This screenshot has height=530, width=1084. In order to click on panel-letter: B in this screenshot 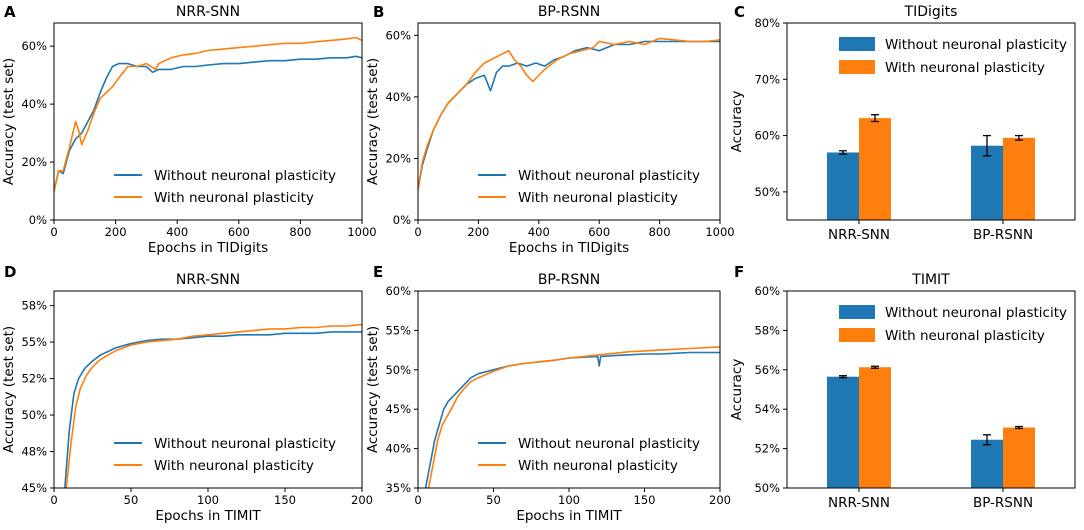, I will do `click(378, 12)`.